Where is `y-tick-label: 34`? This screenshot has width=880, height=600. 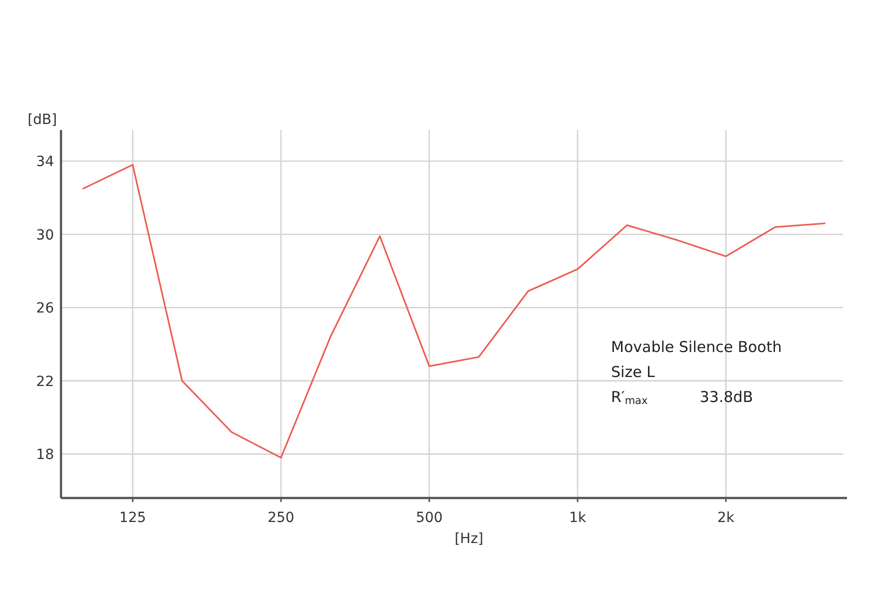
y-tick-label: 34 is located at coordinates (45, 162).